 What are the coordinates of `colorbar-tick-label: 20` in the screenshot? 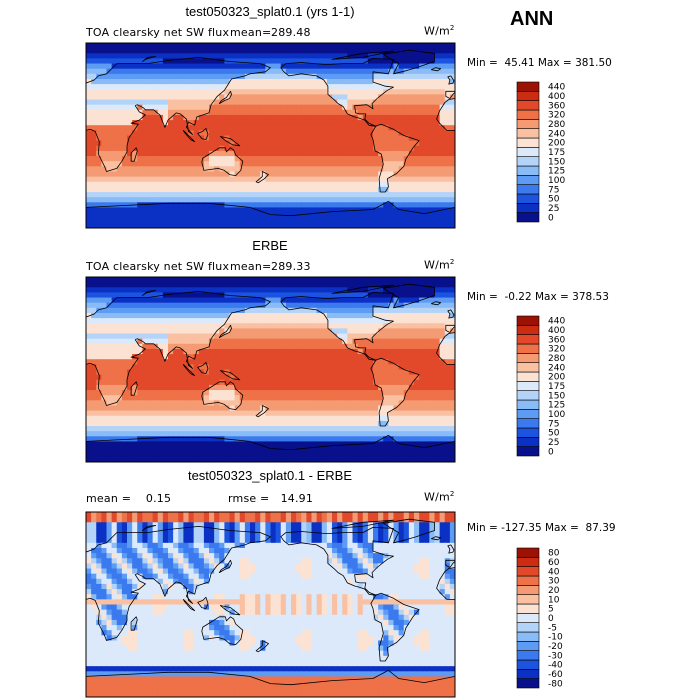 It's located at (554, 591).